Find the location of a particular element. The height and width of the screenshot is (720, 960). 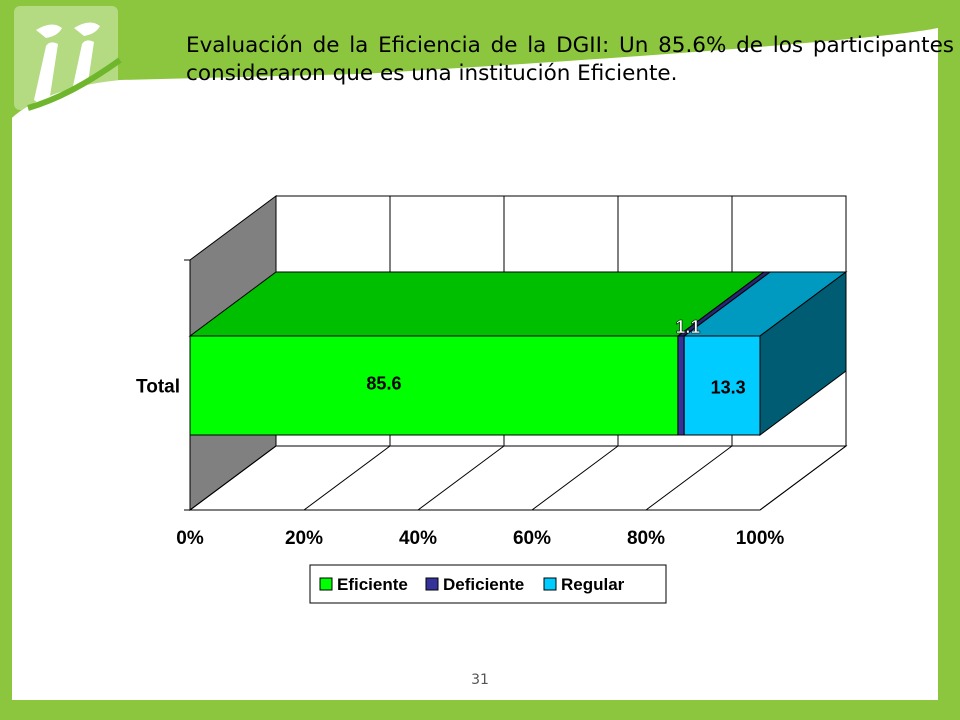

legend-label-regular: Regular is located at coordinates (593, 584).